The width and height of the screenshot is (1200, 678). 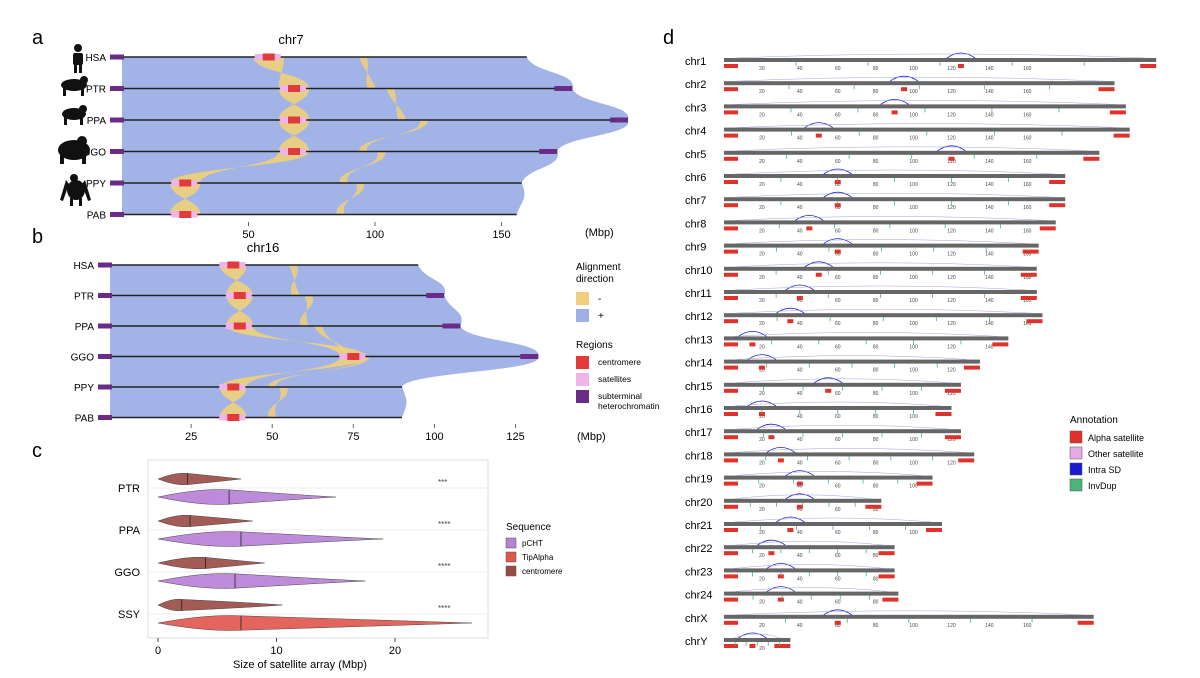 I want to click on chromosome-tick-label: 100, so click(x=913, y=162).